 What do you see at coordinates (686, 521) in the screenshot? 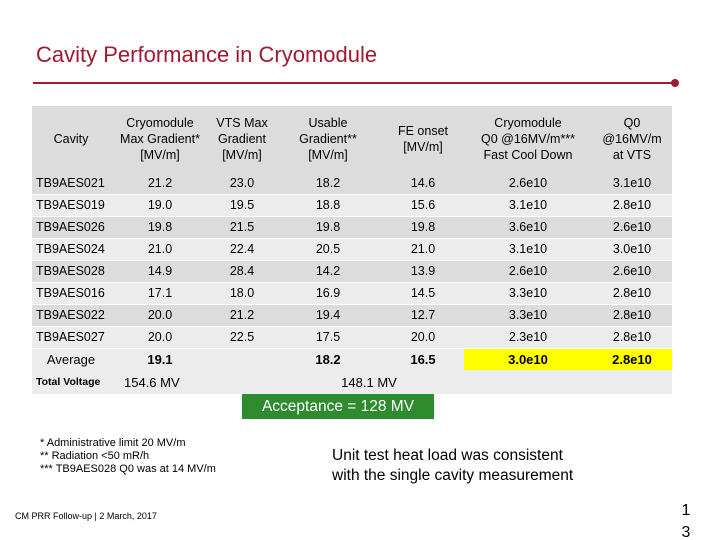
I see `page-number: 1 3` at bounding box center [686, 521].